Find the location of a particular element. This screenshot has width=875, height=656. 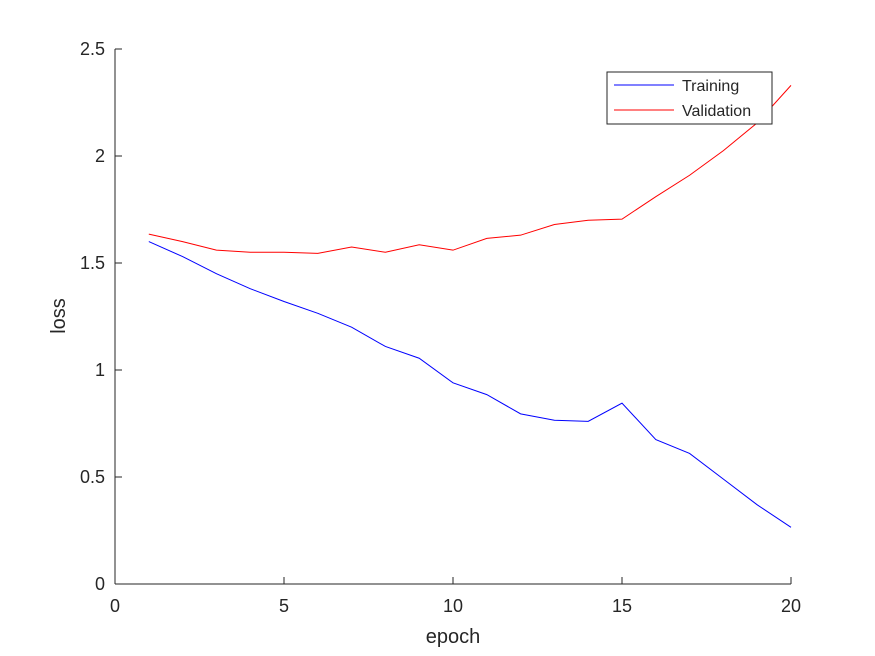

y-tick-label: 0 is located at coordinates (100, 584).